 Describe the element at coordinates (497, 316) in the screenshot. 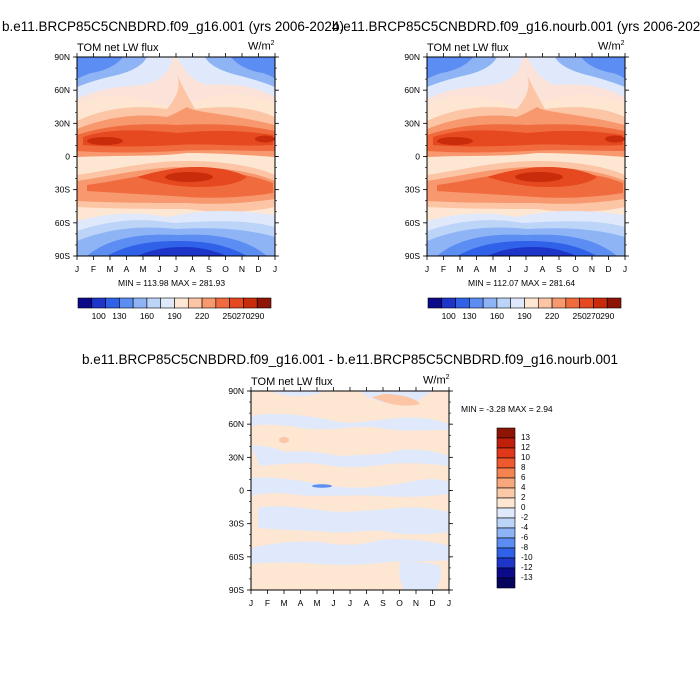

I see `colorbar-label: 160` at that location.